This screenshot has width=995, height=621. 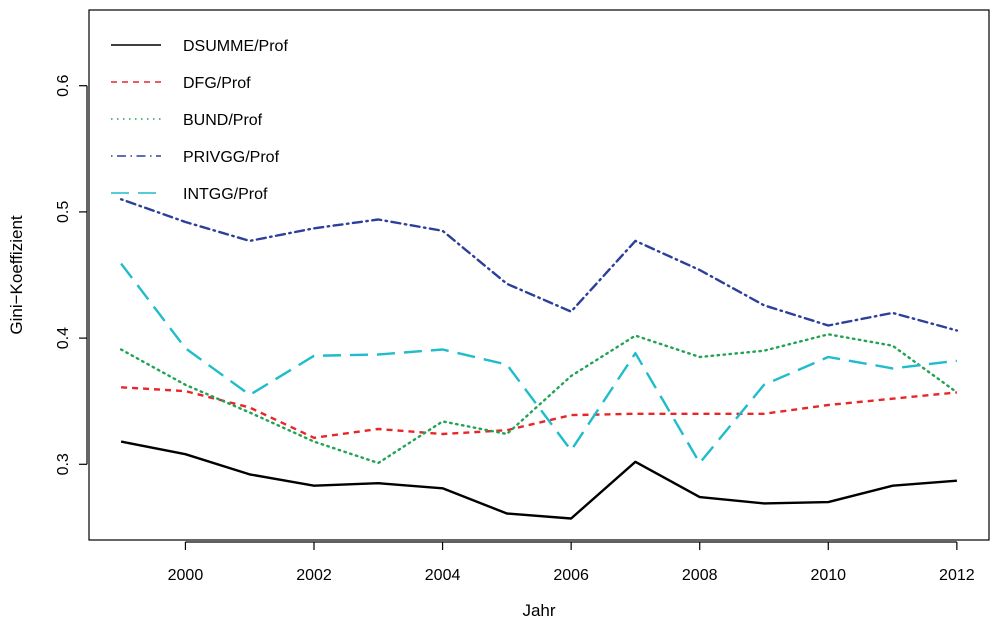 I want to click on legend-label: INTGG/Prof, so click(x=225, y=194).